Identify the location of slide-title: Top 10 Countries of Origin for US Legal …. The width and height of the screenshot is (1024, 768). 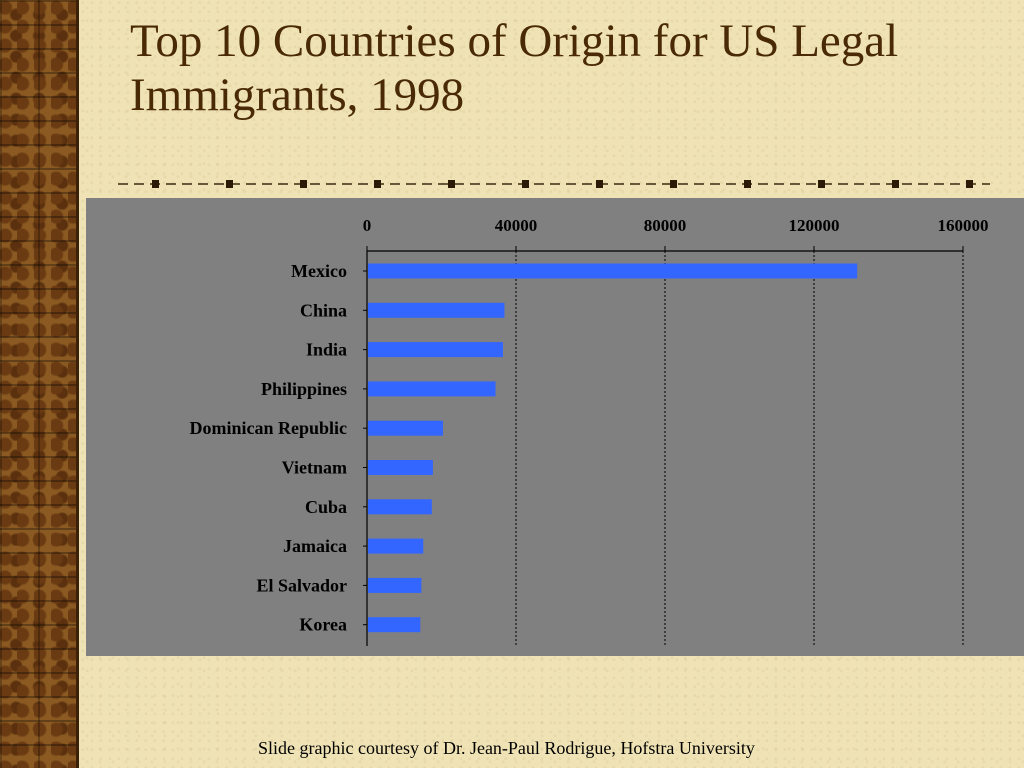
(514, 68).